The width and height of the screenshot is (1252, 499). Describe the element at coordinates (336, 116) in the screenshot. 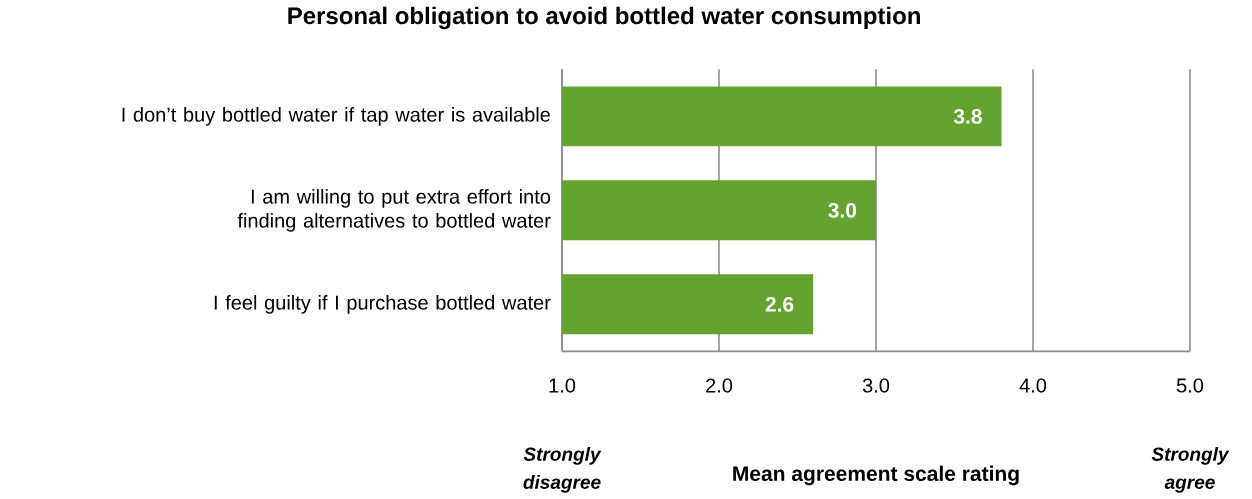

I see `y-tick-label: I don’t buy bottled water if tap water is available` at that location.